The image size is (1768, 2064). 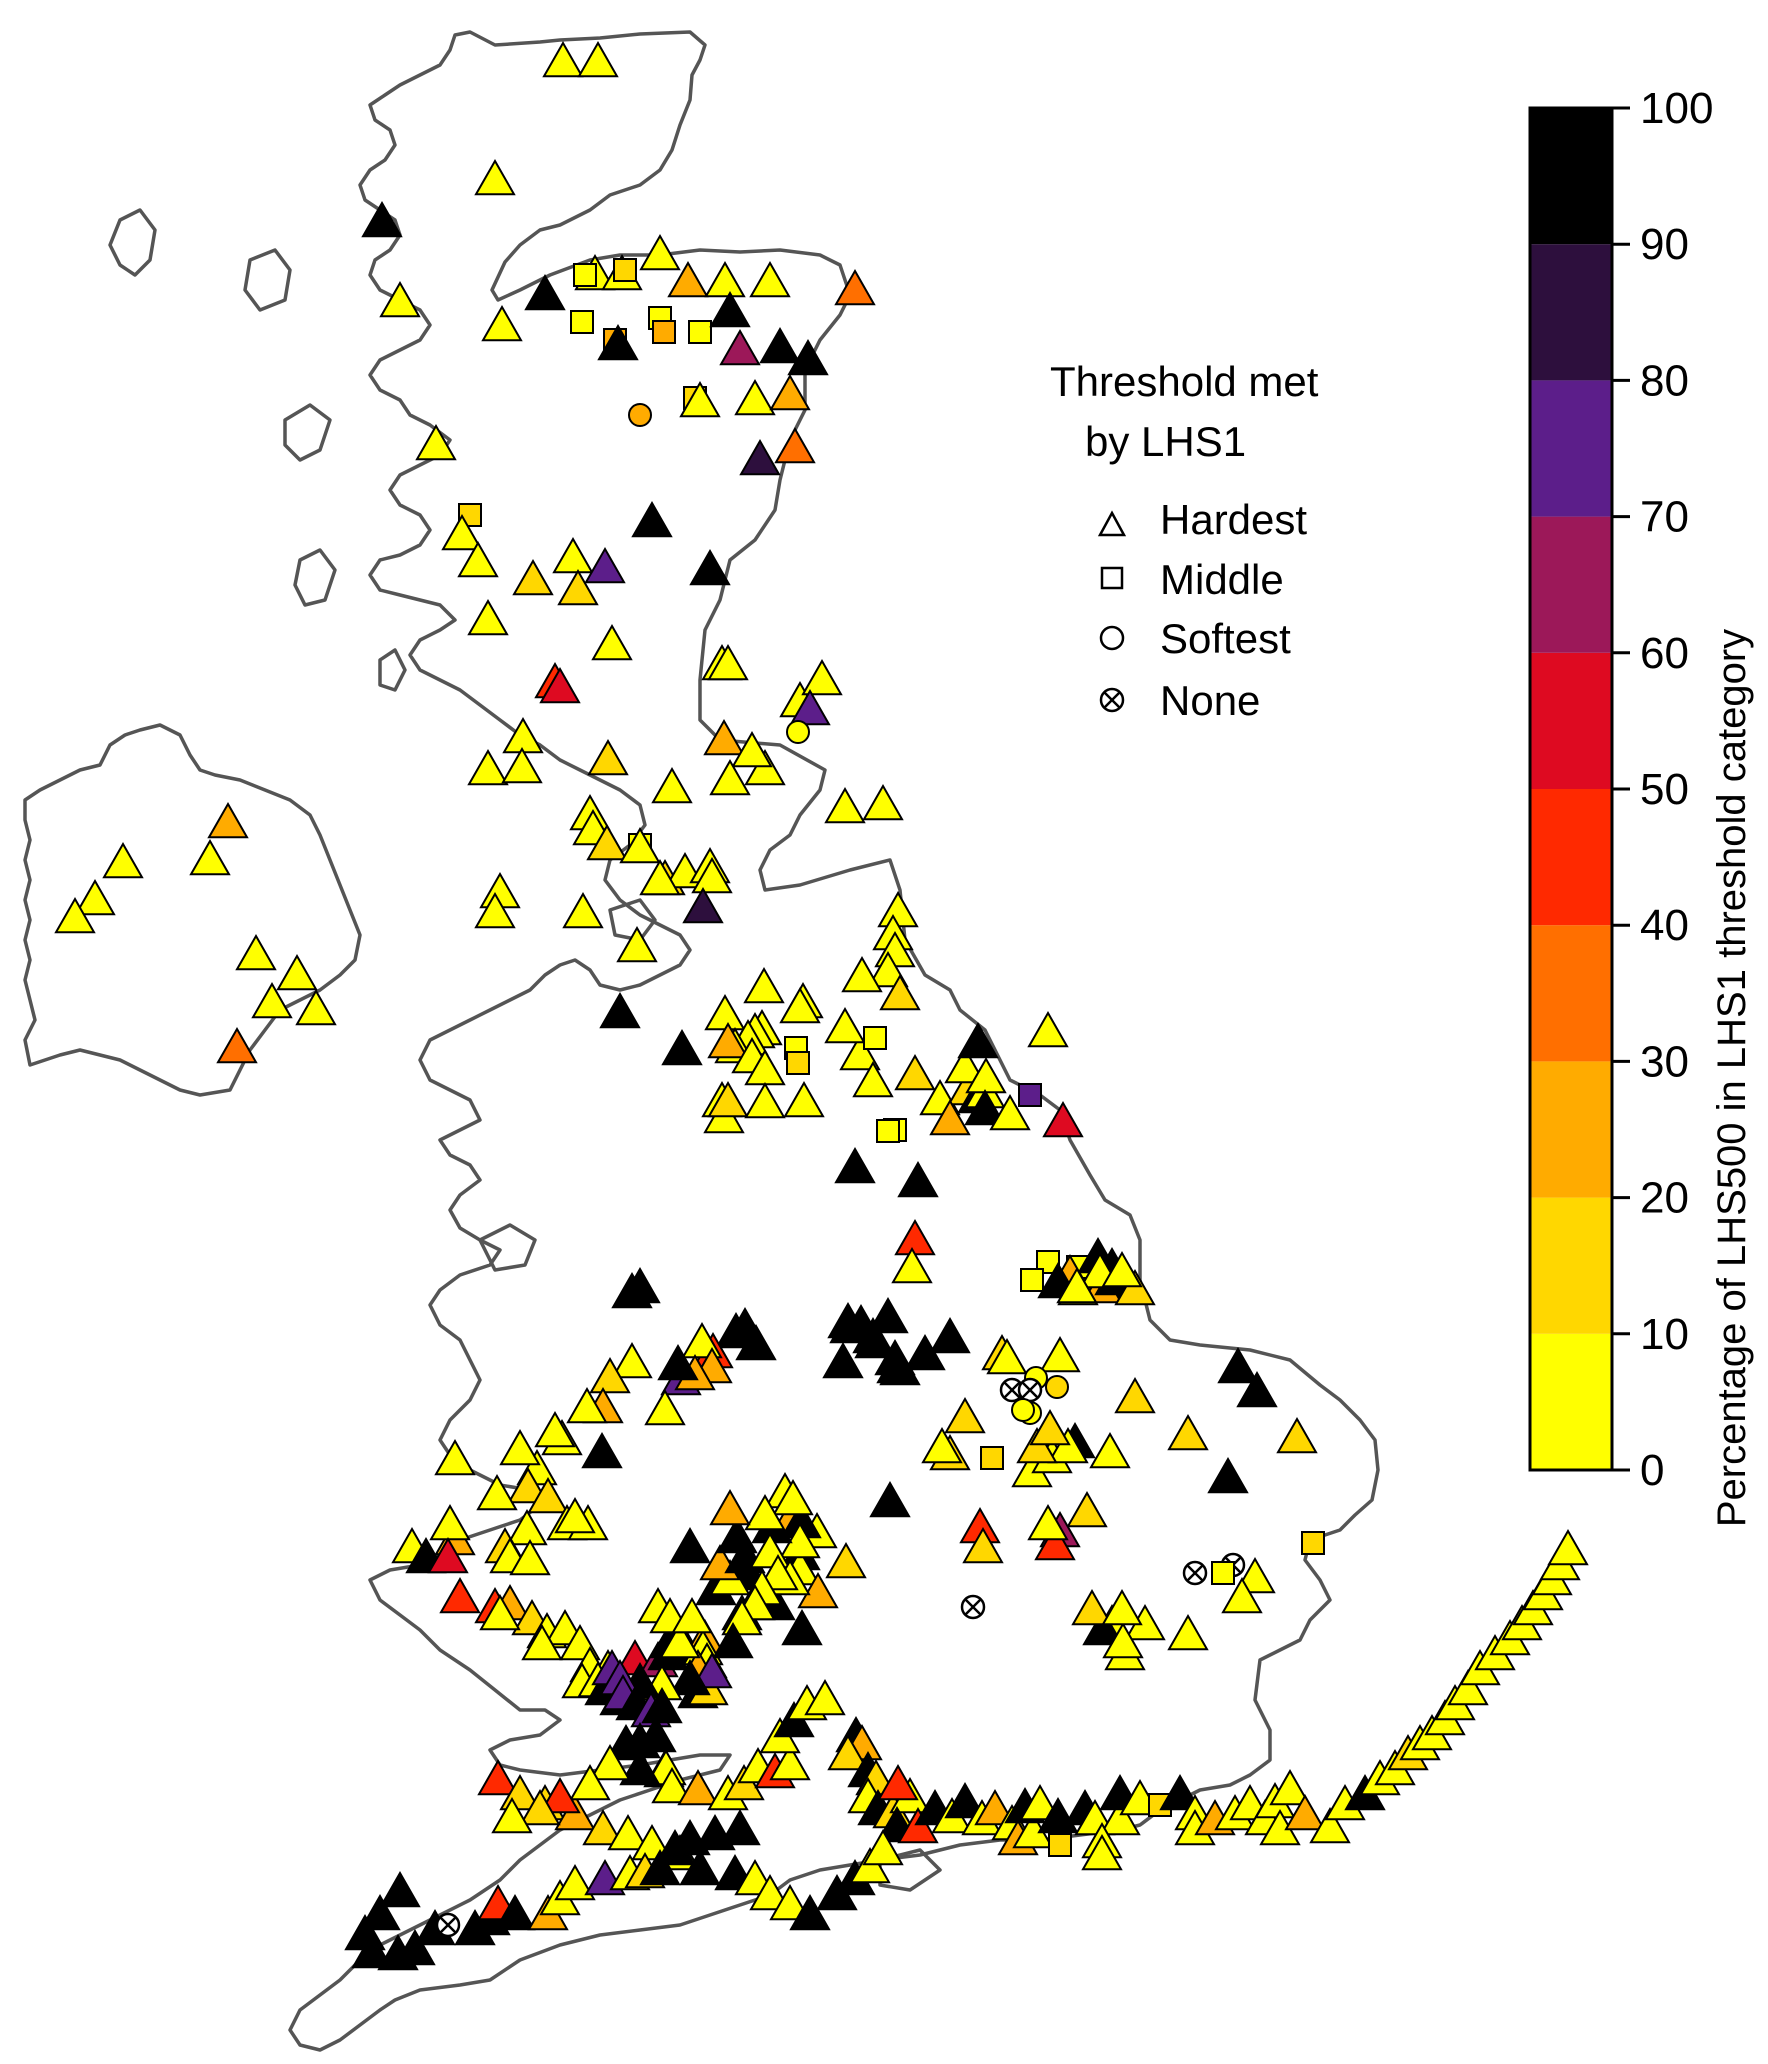 What do you see at coordinates (1233, 519) in the screenshot?
I see `legend-item-hardest: Hardest` at bounding box center [1233, 519].